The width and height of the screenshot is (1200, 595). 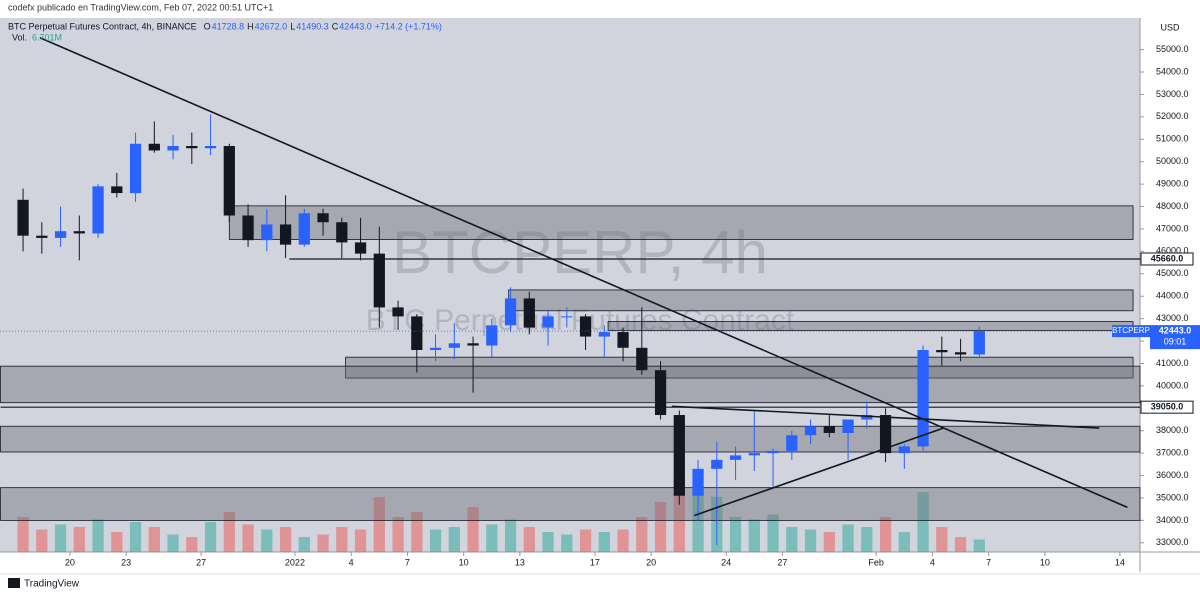 What do you see at coordinates (1172, 183) in the screenshot?
I see `y-tick-label: 49000.0` at bounding box center [1172, 183].